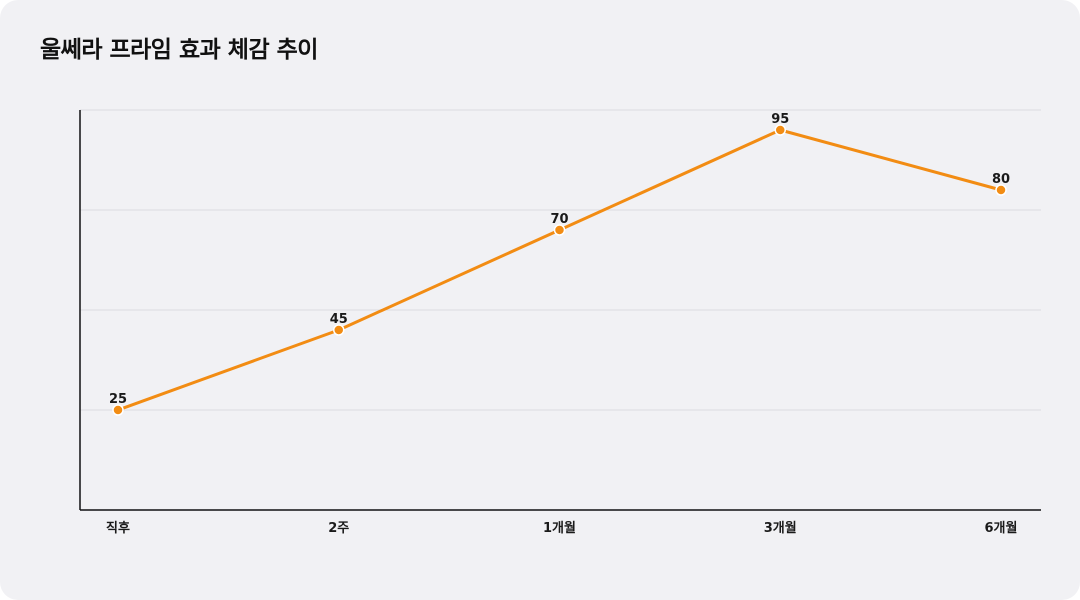 The image size is (1080, 600). I want to click on data-label: 70, so click(559, 219).